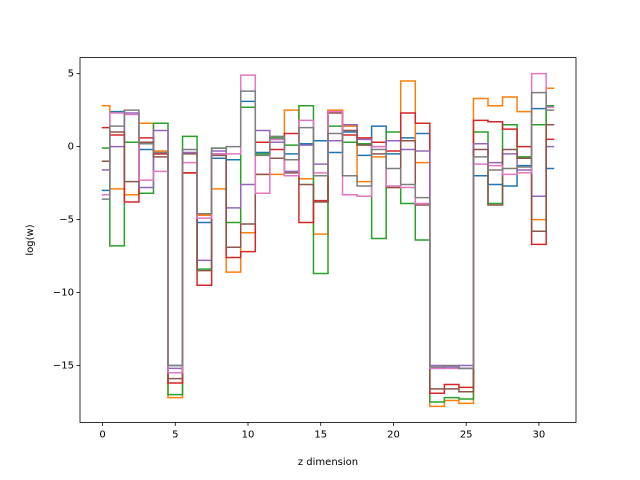  I want to click on y-tick-label: −10, so click(63, 293).